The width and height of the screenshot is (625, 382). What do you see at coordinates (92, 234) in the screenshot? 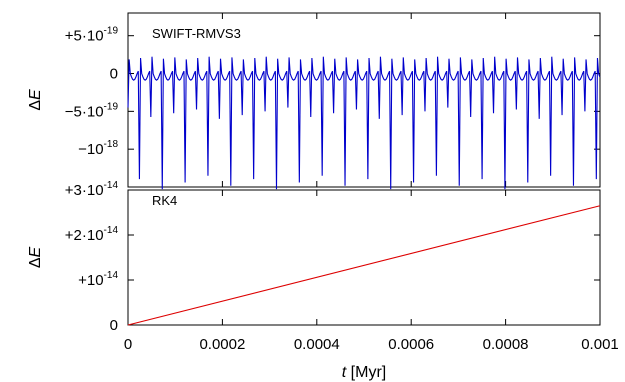
I see `bottom-y-tick-label: +2·10-14` at bounding box center [92, 234].